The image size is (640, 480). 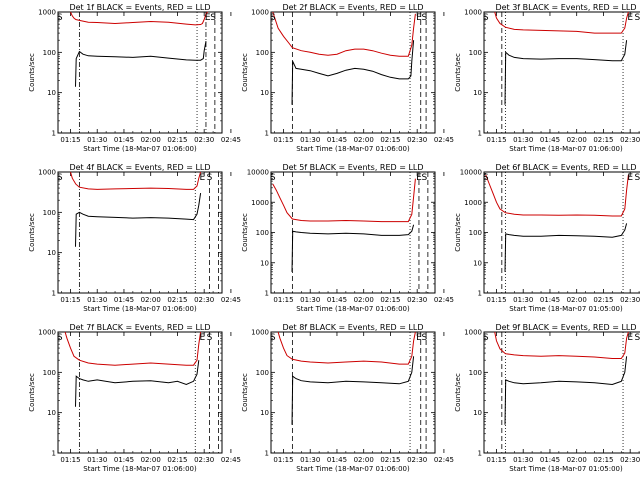 I want to click on chart-title: Det 5f BLACK = Events, RED = LLD, so click(x=352, y=167).